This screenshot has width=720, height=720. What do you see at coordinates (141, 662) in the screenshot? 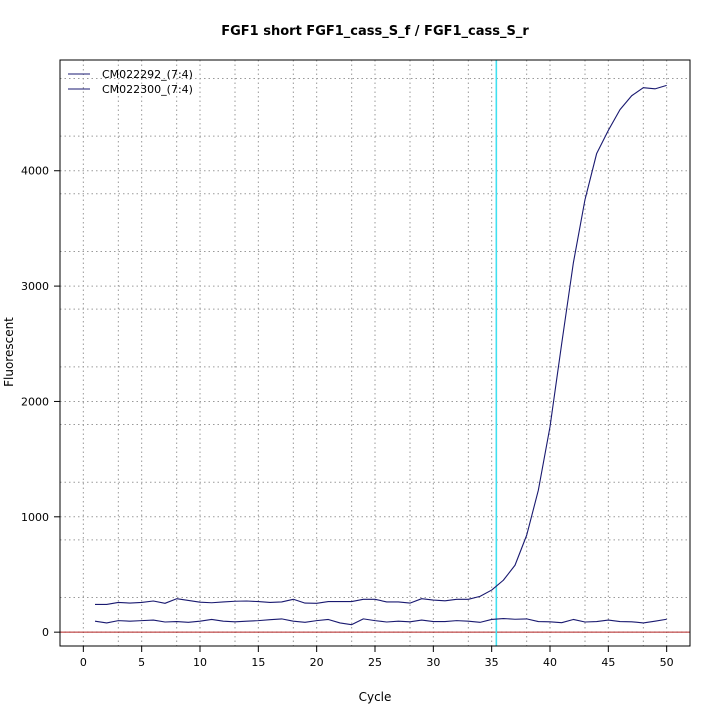
I see `x-tick-label: 5` at bounding box center [141, 662].